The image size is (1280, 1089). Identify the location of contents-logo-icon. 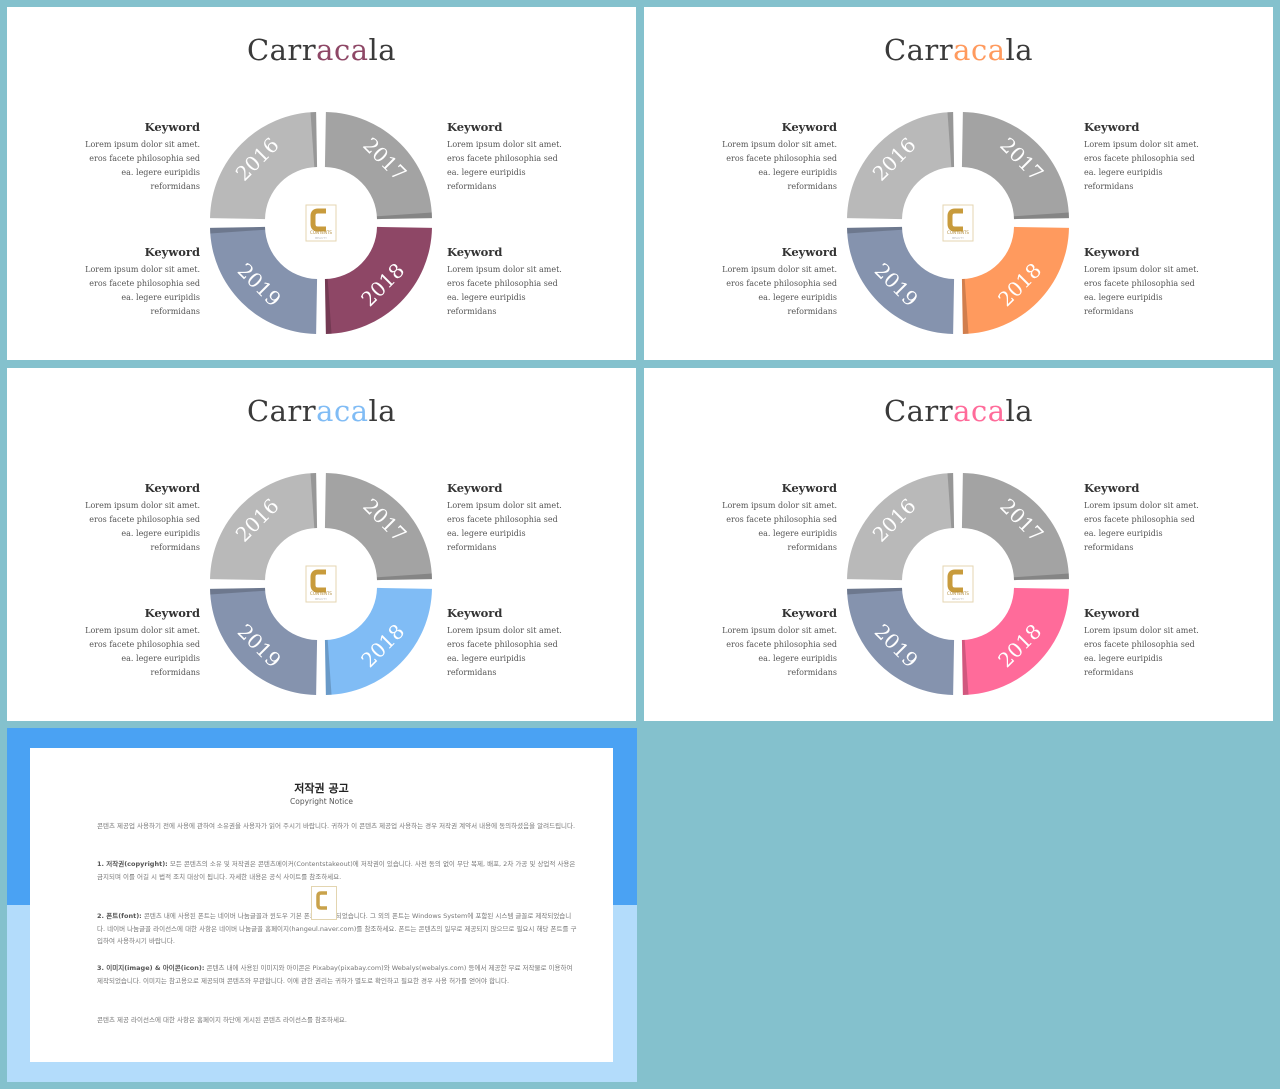
(324, 903).